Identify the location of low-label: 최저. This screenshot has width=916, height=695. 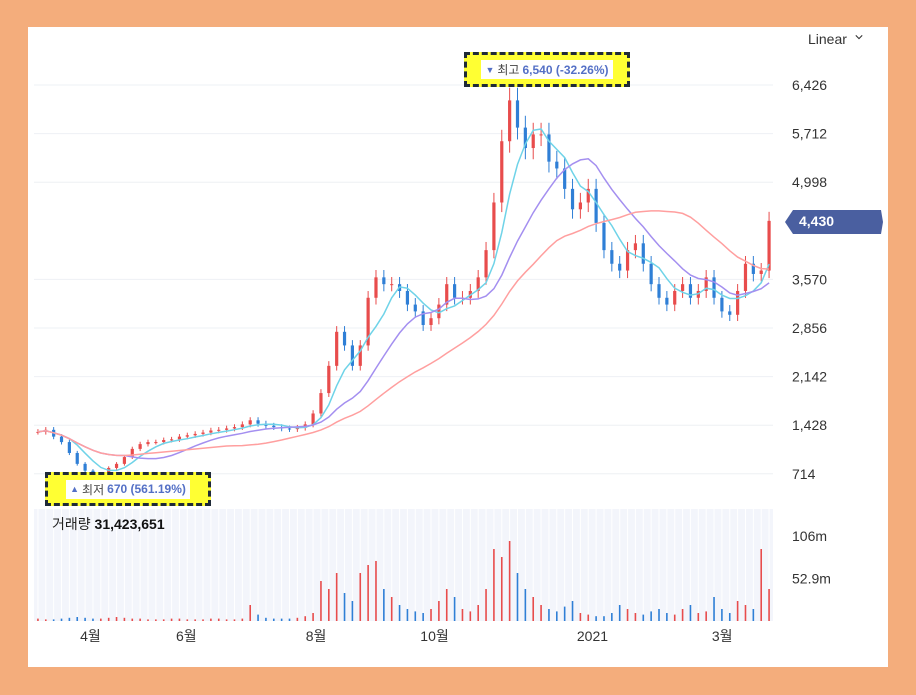
(93, 489).